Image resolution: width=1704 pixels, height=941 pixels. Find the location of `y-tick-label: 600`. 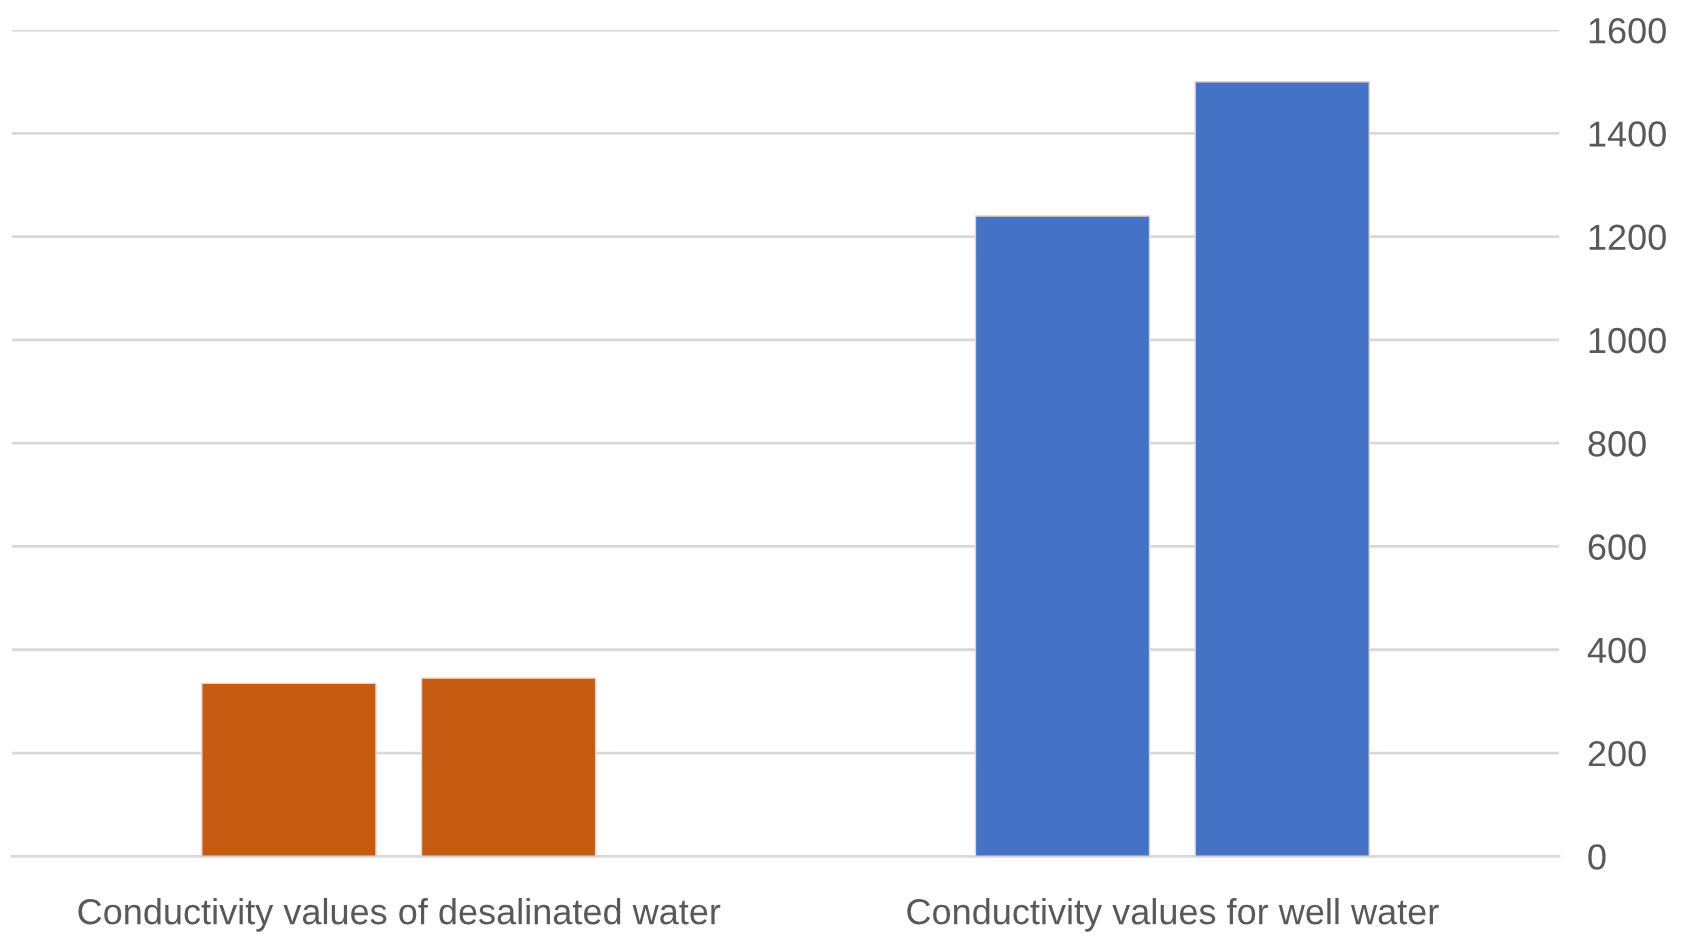

y-tick-label: 600 is located at coordinates (1617, 547).